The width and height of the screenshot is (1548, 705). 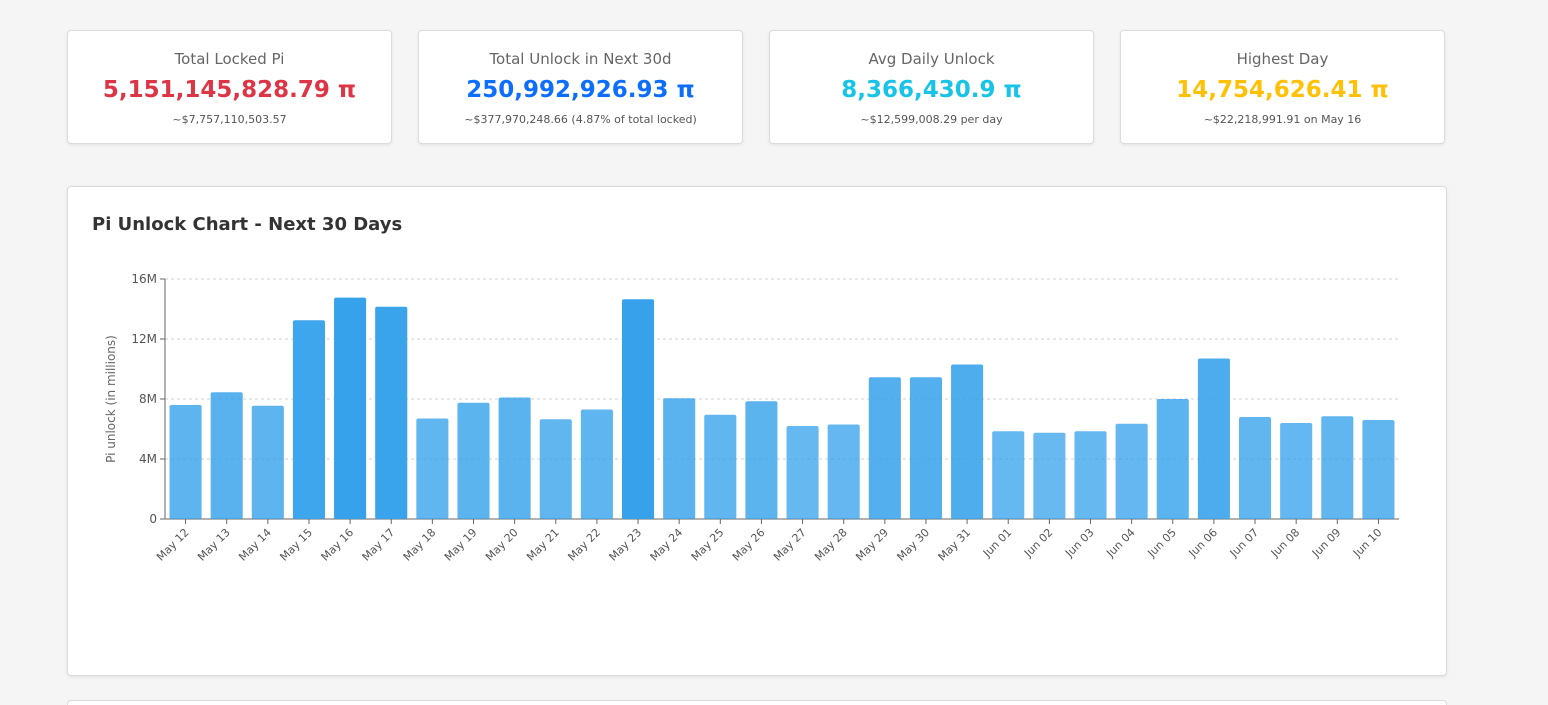 What do you see at coordinates (931, 90) in the screenshot?
I see `stat-value: 8,366,430.9 π` at bounding box center [931, 90].